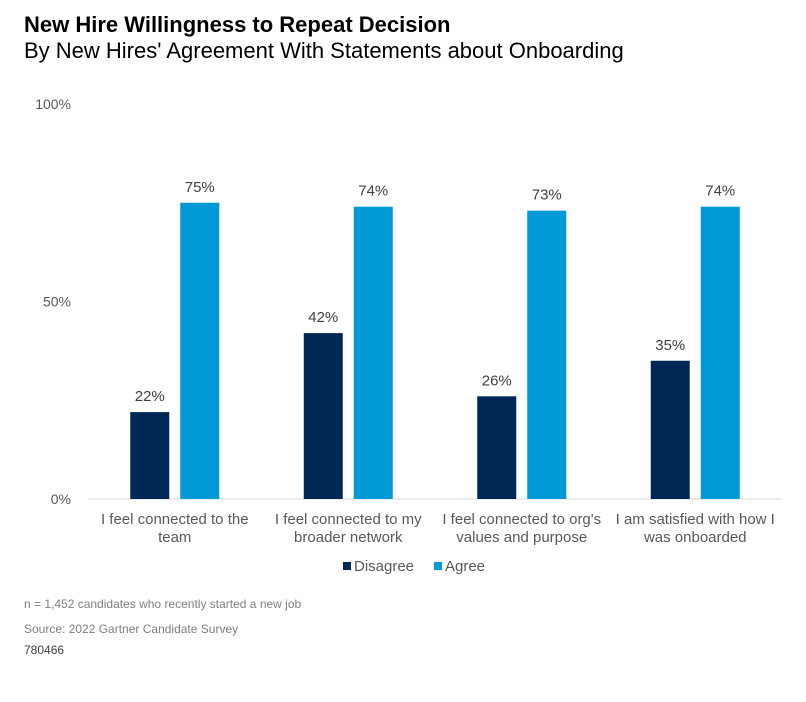 This screenshot has height=702, width=806. I want to click on legend-swatch-agree, so click(438, 566).